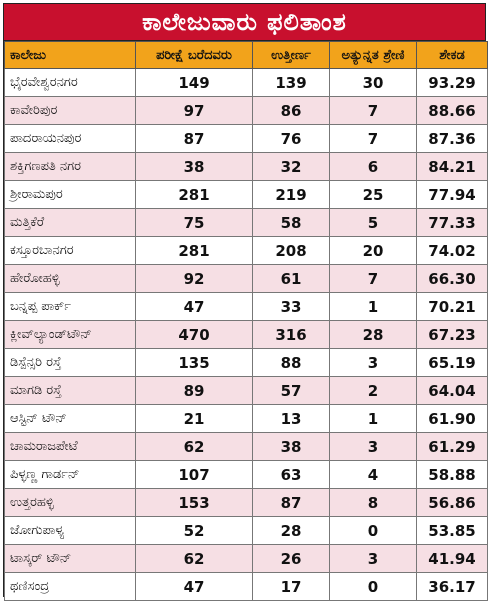  I want to click on pass-percentage: 88.66, so click(452, 110).